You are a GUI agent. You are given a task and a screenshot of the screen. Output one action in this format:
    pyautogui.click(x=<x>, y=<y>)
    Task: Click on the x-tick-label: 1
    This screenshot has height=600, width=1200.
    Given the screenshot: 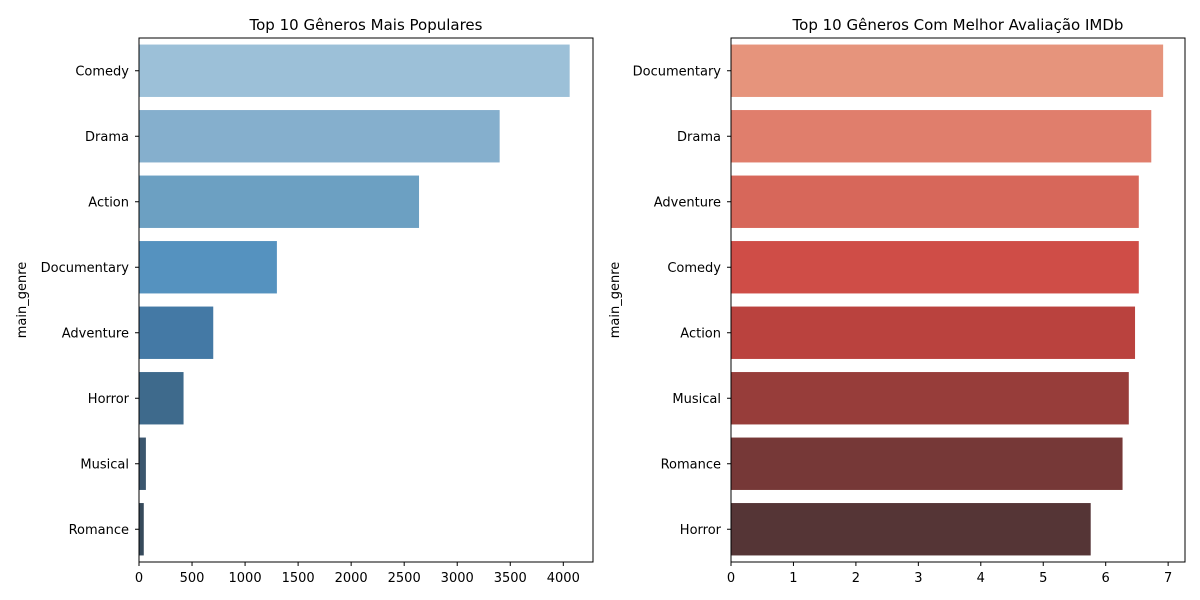 What is the action you would take?
    pyautogui.click(x=793, y=578)
    